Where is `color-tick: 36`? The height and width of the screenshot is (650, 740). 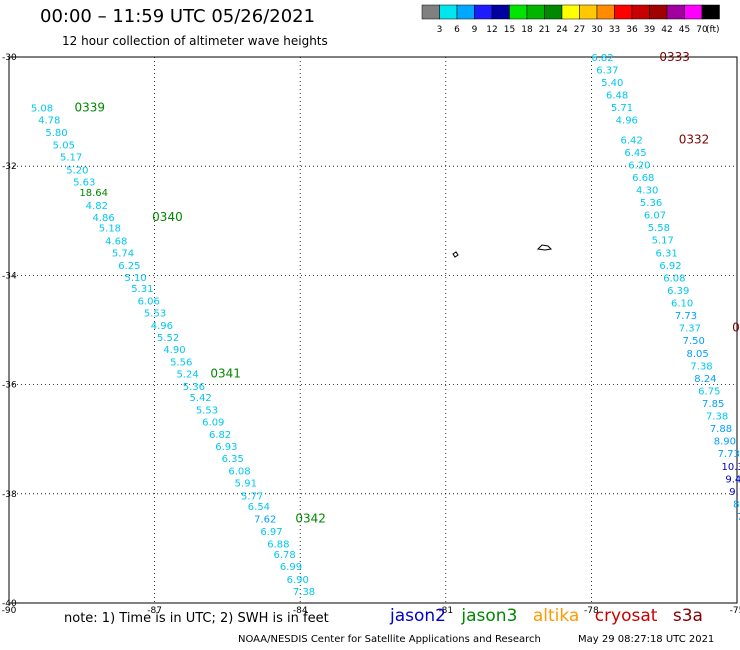
color-tick: 36 is located at coordinates (632, 30).